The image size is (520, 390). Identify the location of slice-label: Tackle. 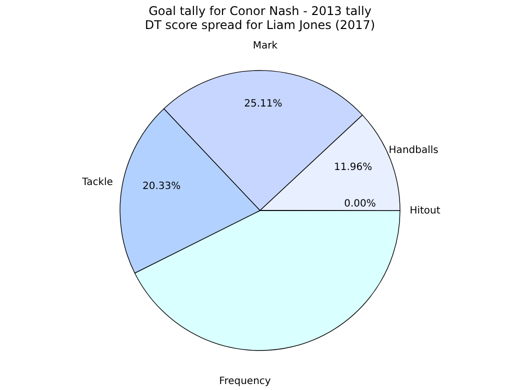
(97, 182).